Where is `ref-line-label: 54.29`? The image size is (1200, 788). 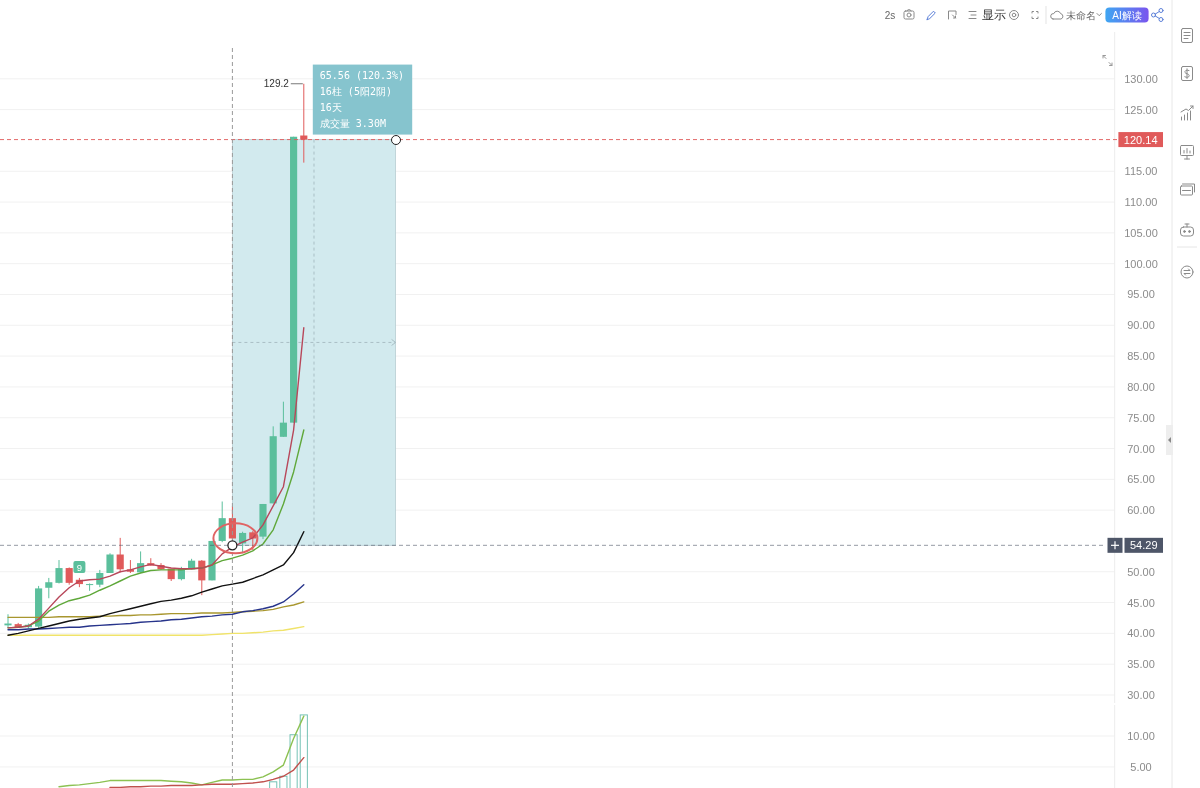 ref-line-label: 54.29 is located at coordinates (1143, 545).